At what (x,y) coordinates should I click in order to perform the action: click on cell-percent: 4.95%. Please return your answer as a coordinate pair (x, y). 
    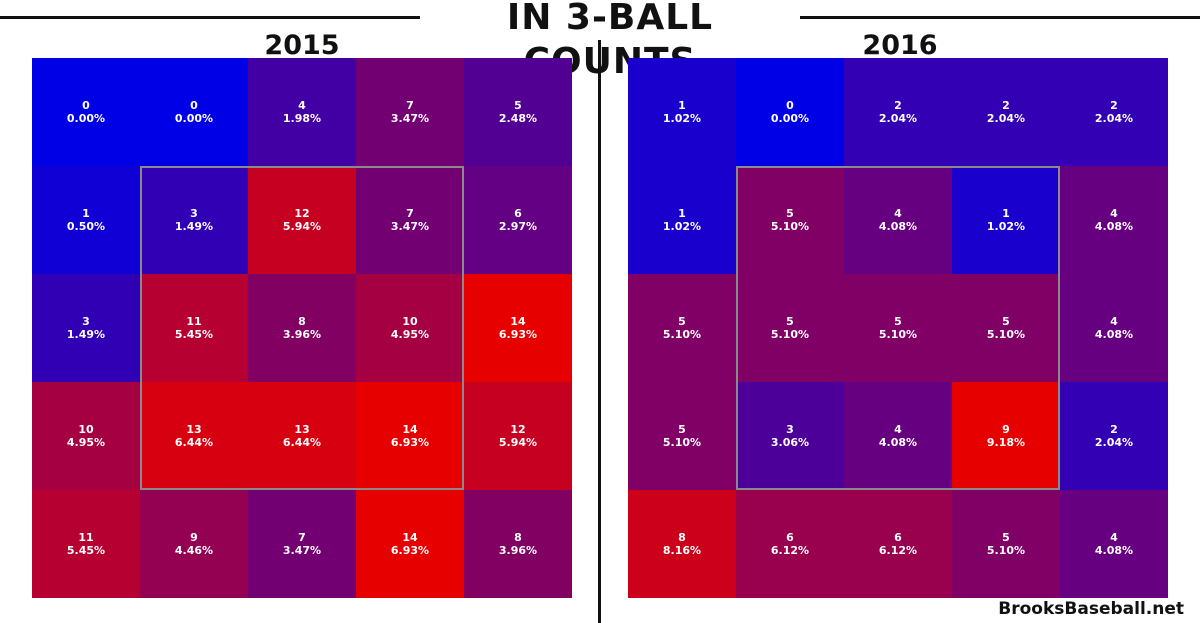
    Looking at the image, I should click on (86, 442).